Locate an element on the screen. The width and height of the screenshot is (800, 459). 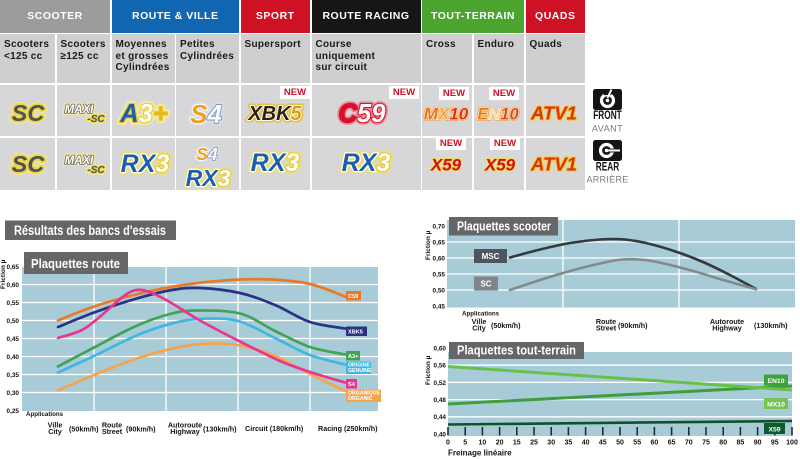
svg-text: 0,56 is located at coordinates (440, 366).